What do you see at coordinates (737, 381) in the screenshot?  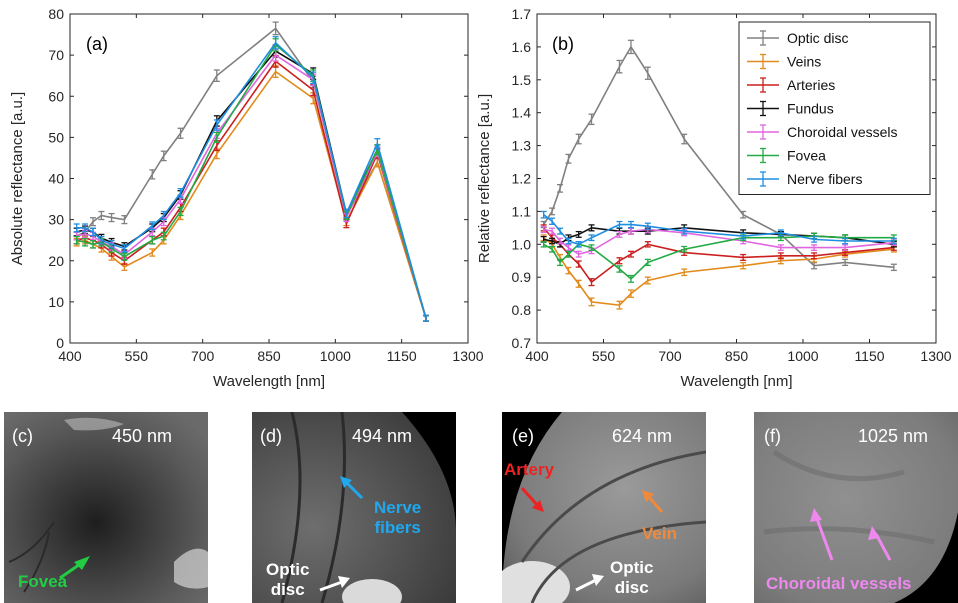 I see `x-axis-label: Wavelength [nm]` at bounding box center [737, 381].